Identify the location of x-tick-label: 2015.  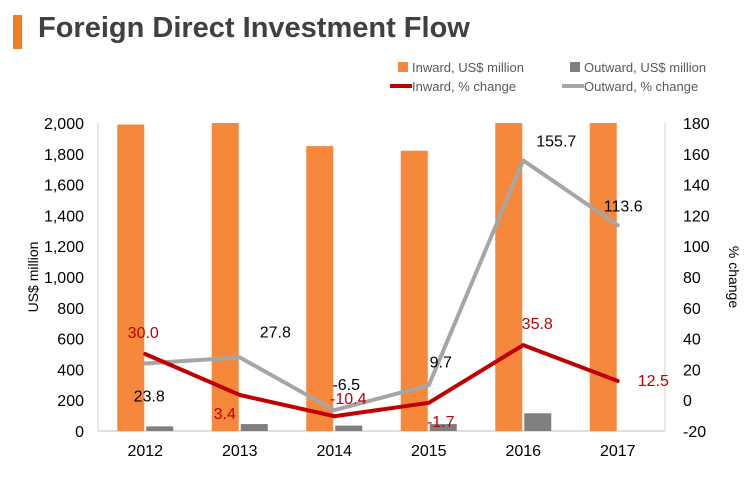
(429, 451).